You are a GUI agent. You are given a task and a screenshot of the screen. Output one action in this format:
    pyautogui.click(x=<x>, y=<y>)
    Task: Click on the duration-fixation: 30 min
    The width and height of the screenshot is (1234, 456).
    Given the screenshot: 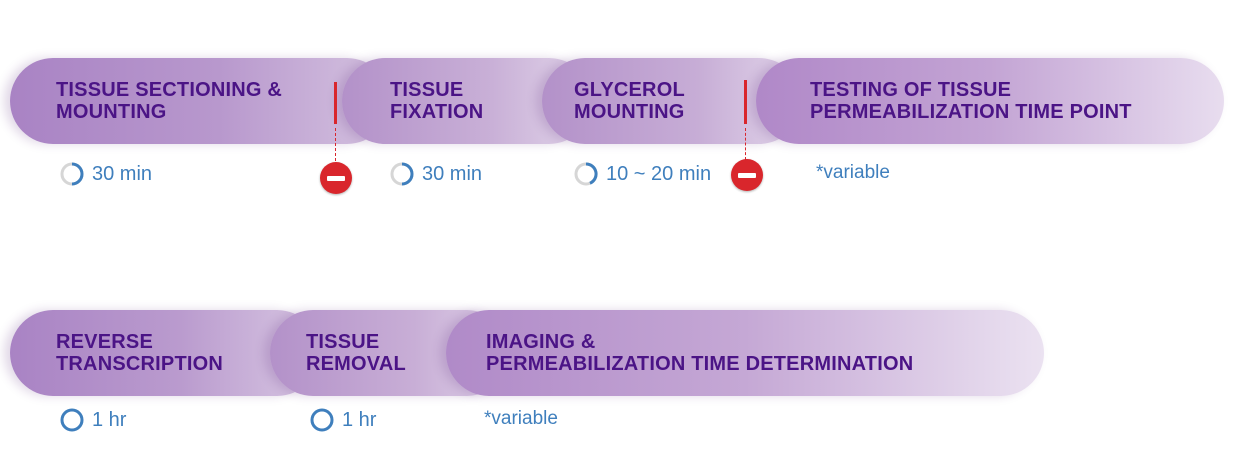 What is the action you would take?
    pyautogui.click(x=436, y=174)
    